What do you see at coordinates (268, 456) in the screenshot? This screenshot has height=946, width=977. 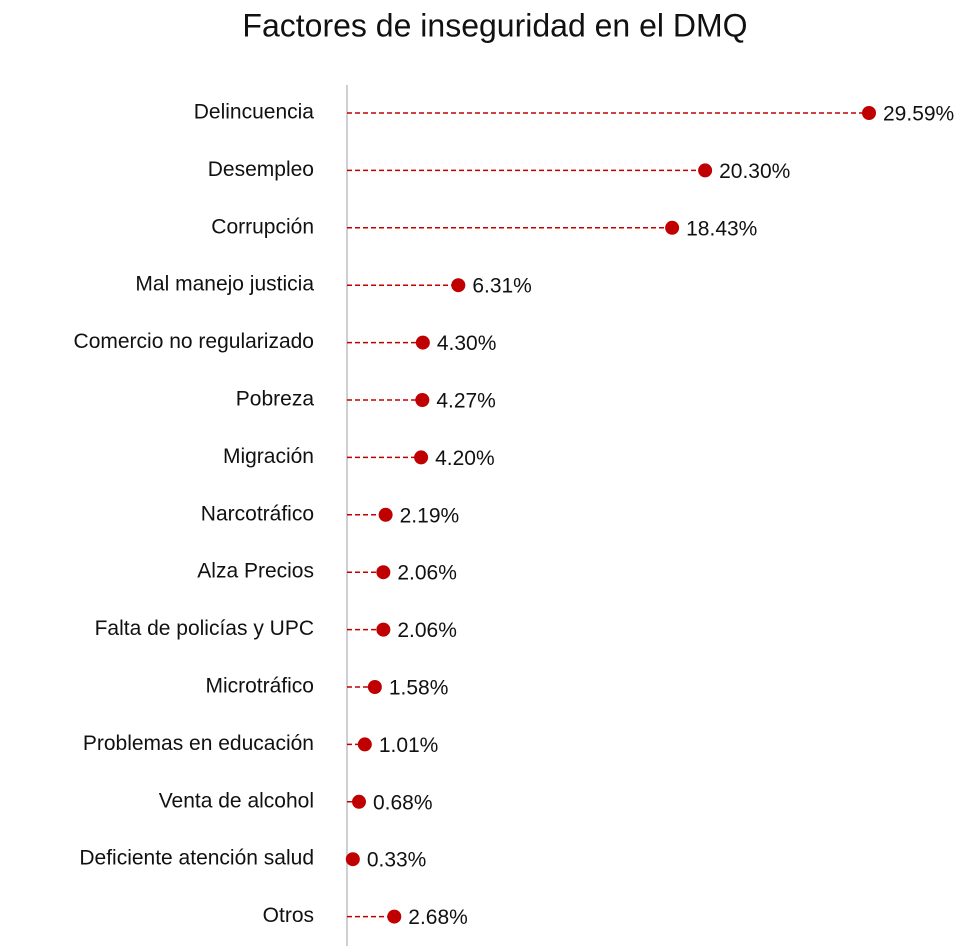 I see `category-label: Migración` at bounding box center [268, 456].